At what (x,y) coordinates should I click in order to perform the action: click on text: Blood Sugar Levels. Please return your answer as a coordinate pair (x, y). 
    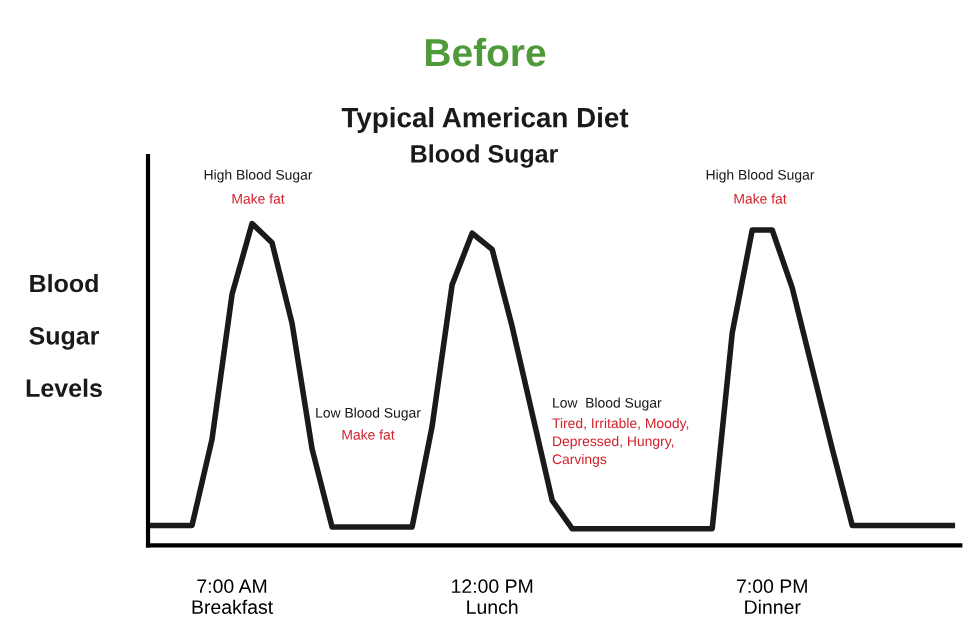
    Looking at the image, I should click on (64, 336).